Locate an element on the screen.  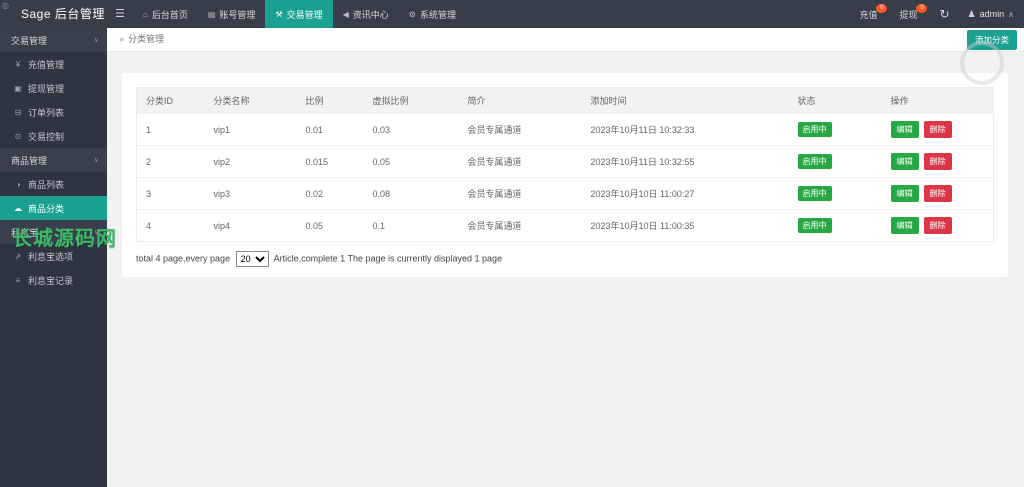
cell-name: vip4 is located at coordinates (250, 225).